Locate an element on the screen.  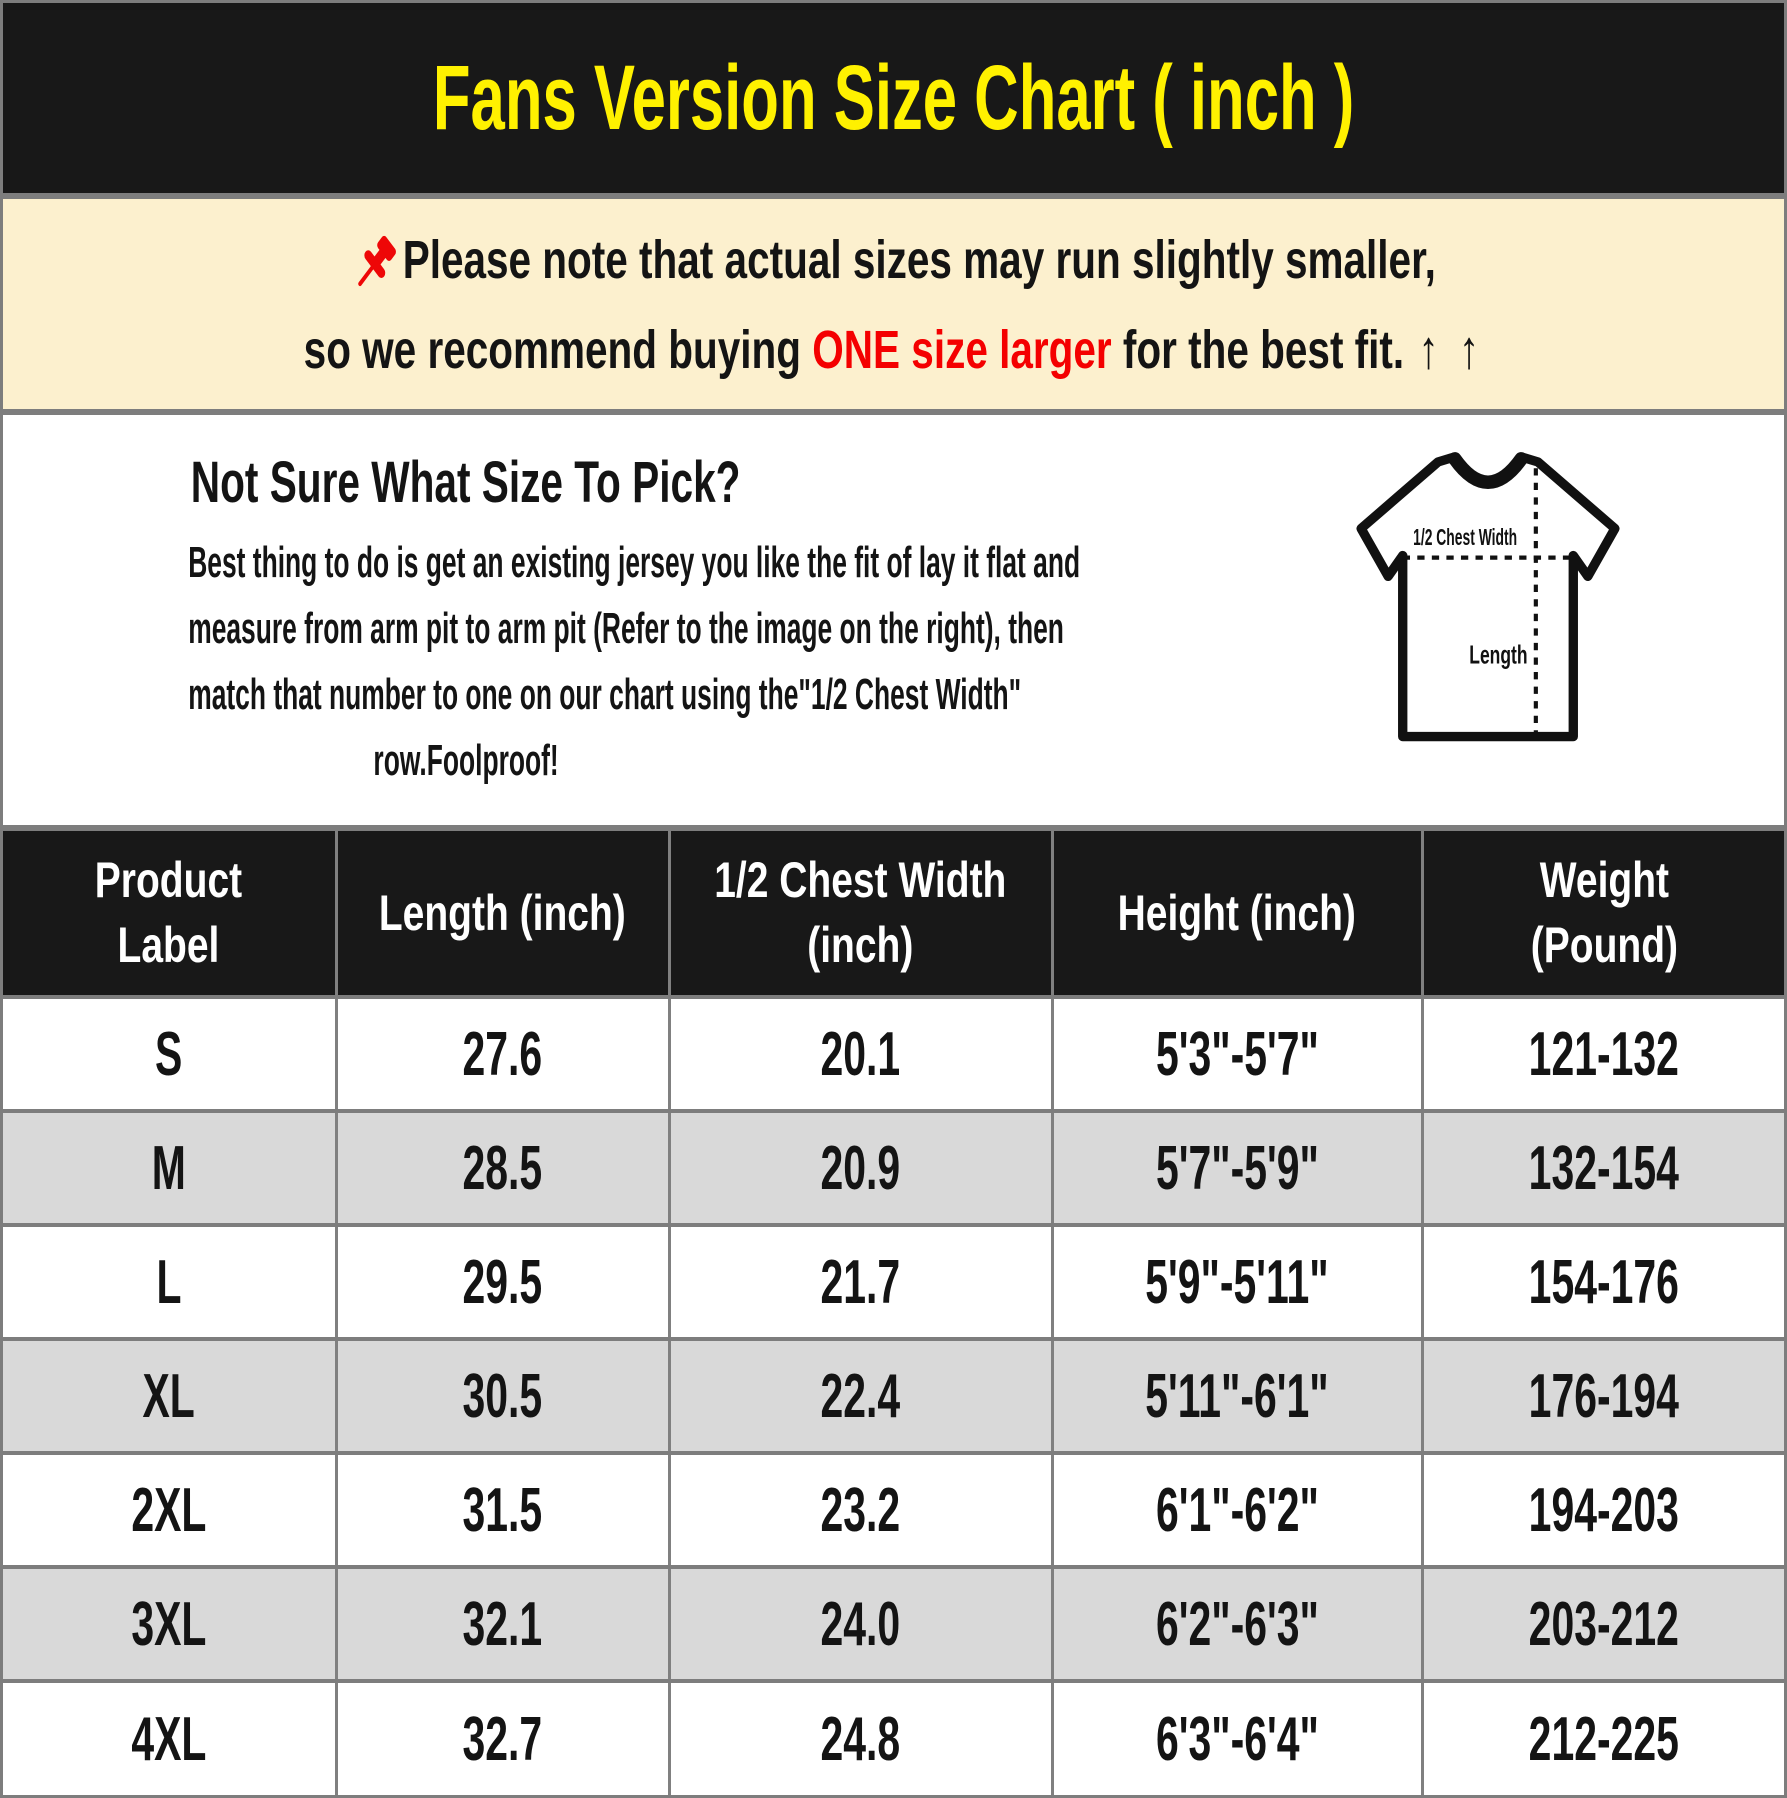
cell-length: 27.6 is located at coordinates (502, 1053).